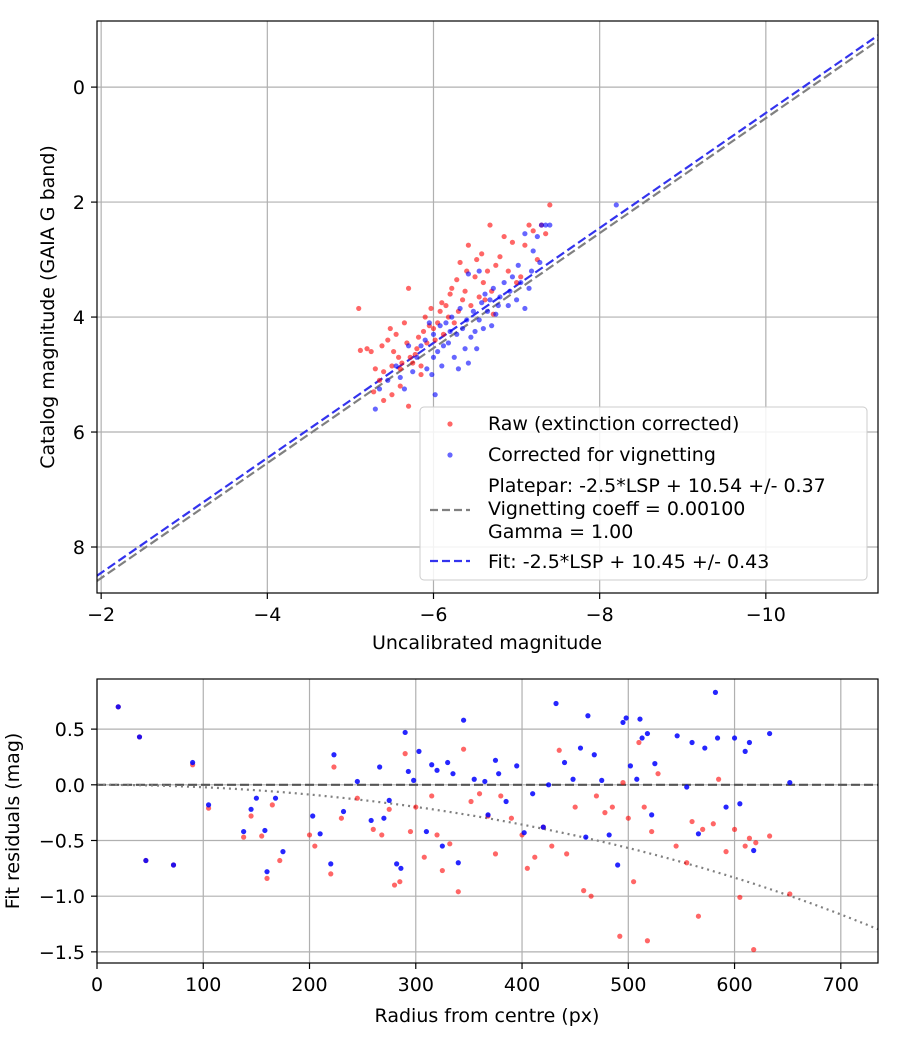  Describe the element at coordinates (79, 318) in the screenshot. I see `top-y-tick-label: 4` at that location.